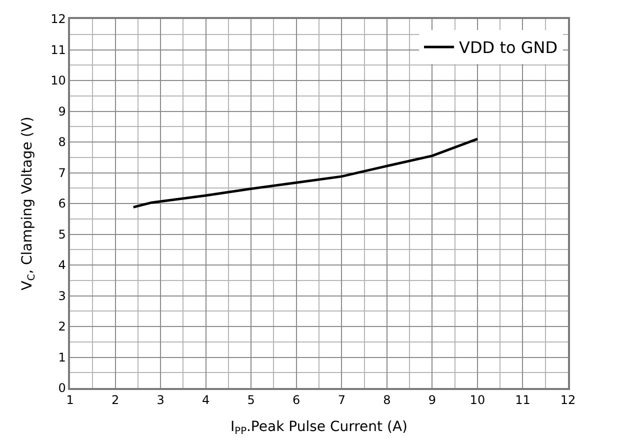 The image size is (628, 444). What do you see at coordinates (296, 400) in the screenshot?
I see `x-tick-label: 6` at bounding box center [296, 400].